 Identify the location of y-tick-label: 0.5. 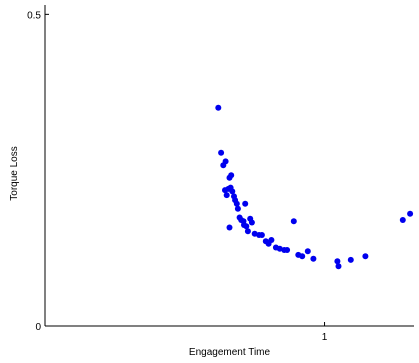
(34, 15).